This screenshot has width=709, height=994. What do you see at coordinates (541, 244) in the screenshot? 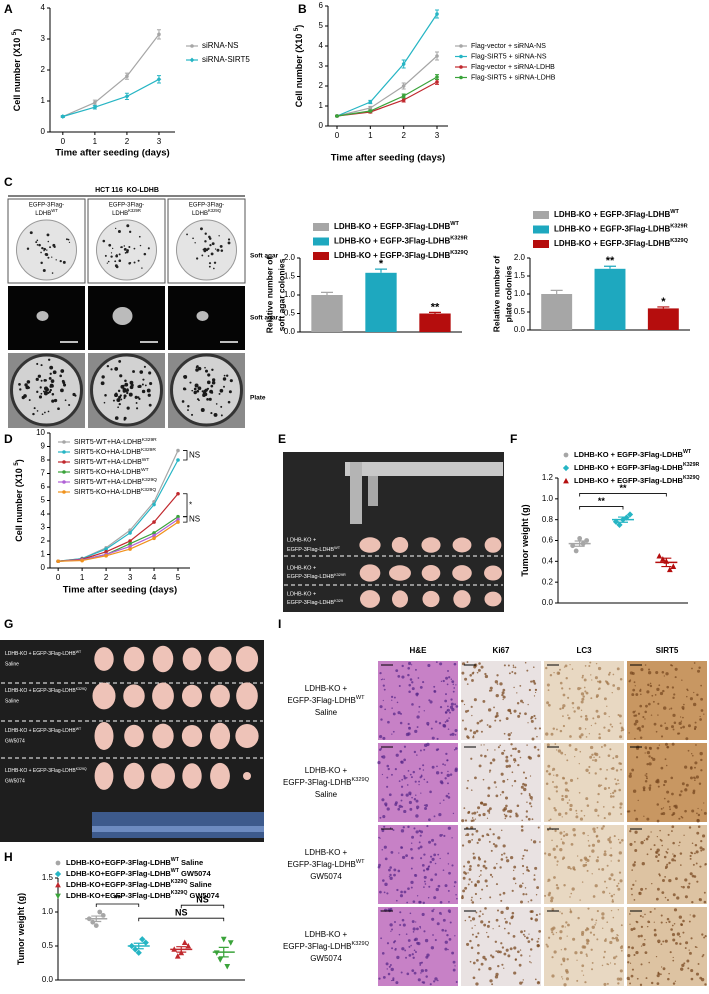
I see `legend-swatch` at bounding box center [541, 244].